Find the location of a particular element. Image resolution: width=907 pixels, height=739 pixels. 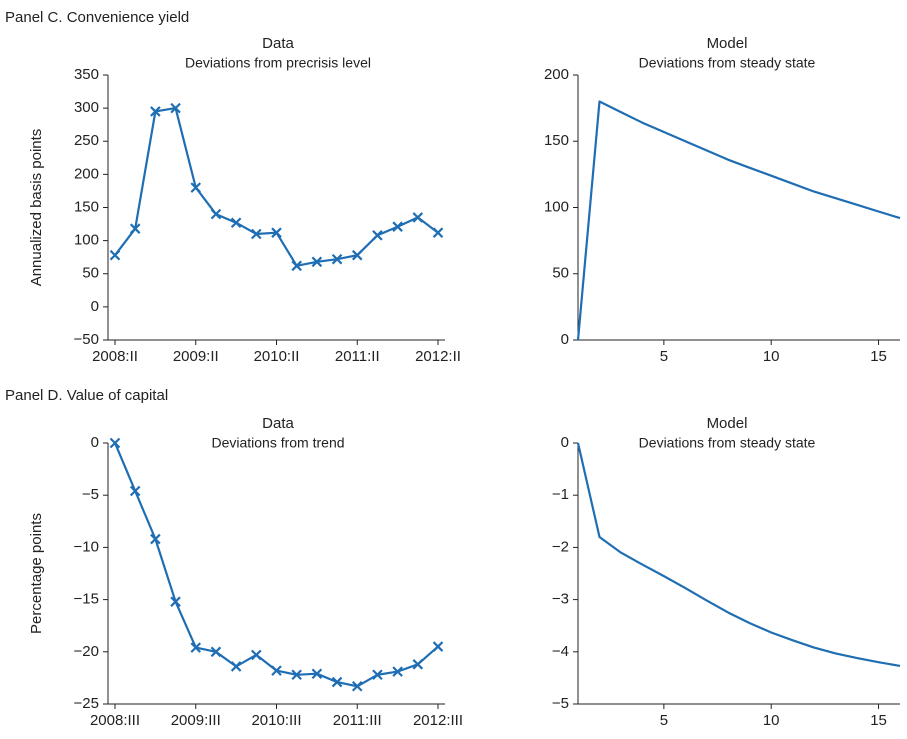

y-tick-label: 300 is located at coordinates (86, 107).